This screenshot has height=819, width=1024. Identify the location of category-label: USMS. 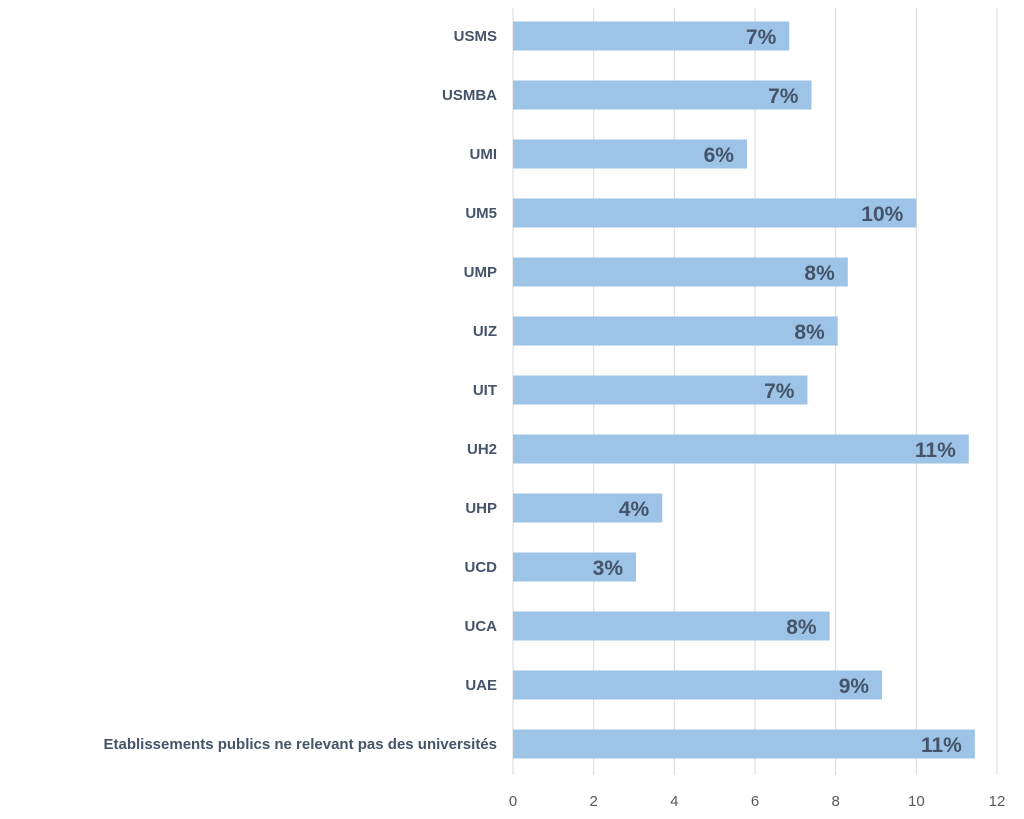
(475, 36).